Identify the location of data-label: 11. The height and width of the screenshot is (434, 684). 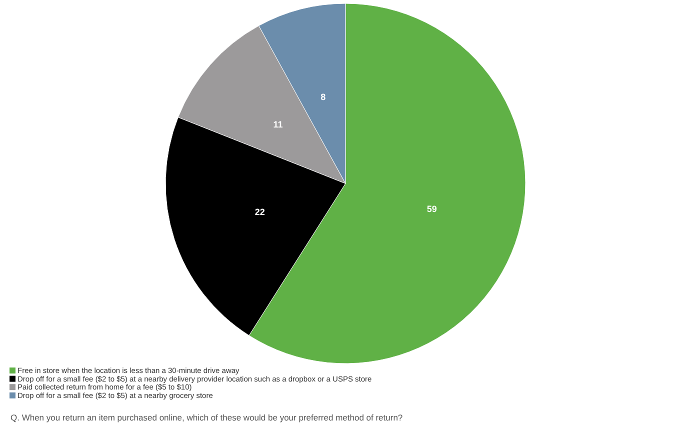
(278, 124).